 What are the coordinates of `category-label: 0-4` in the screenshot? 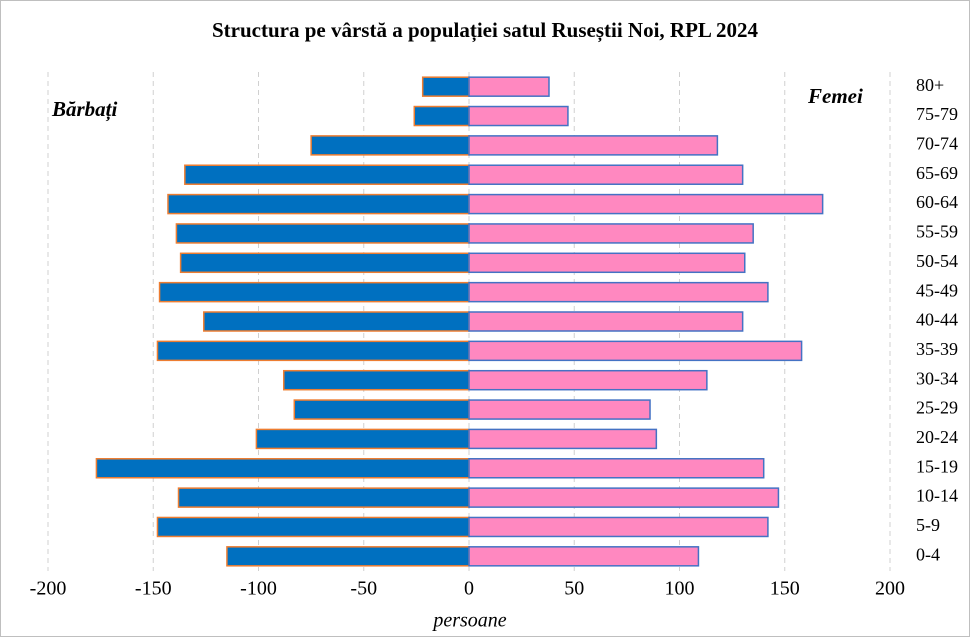 It's located at (928, 554).